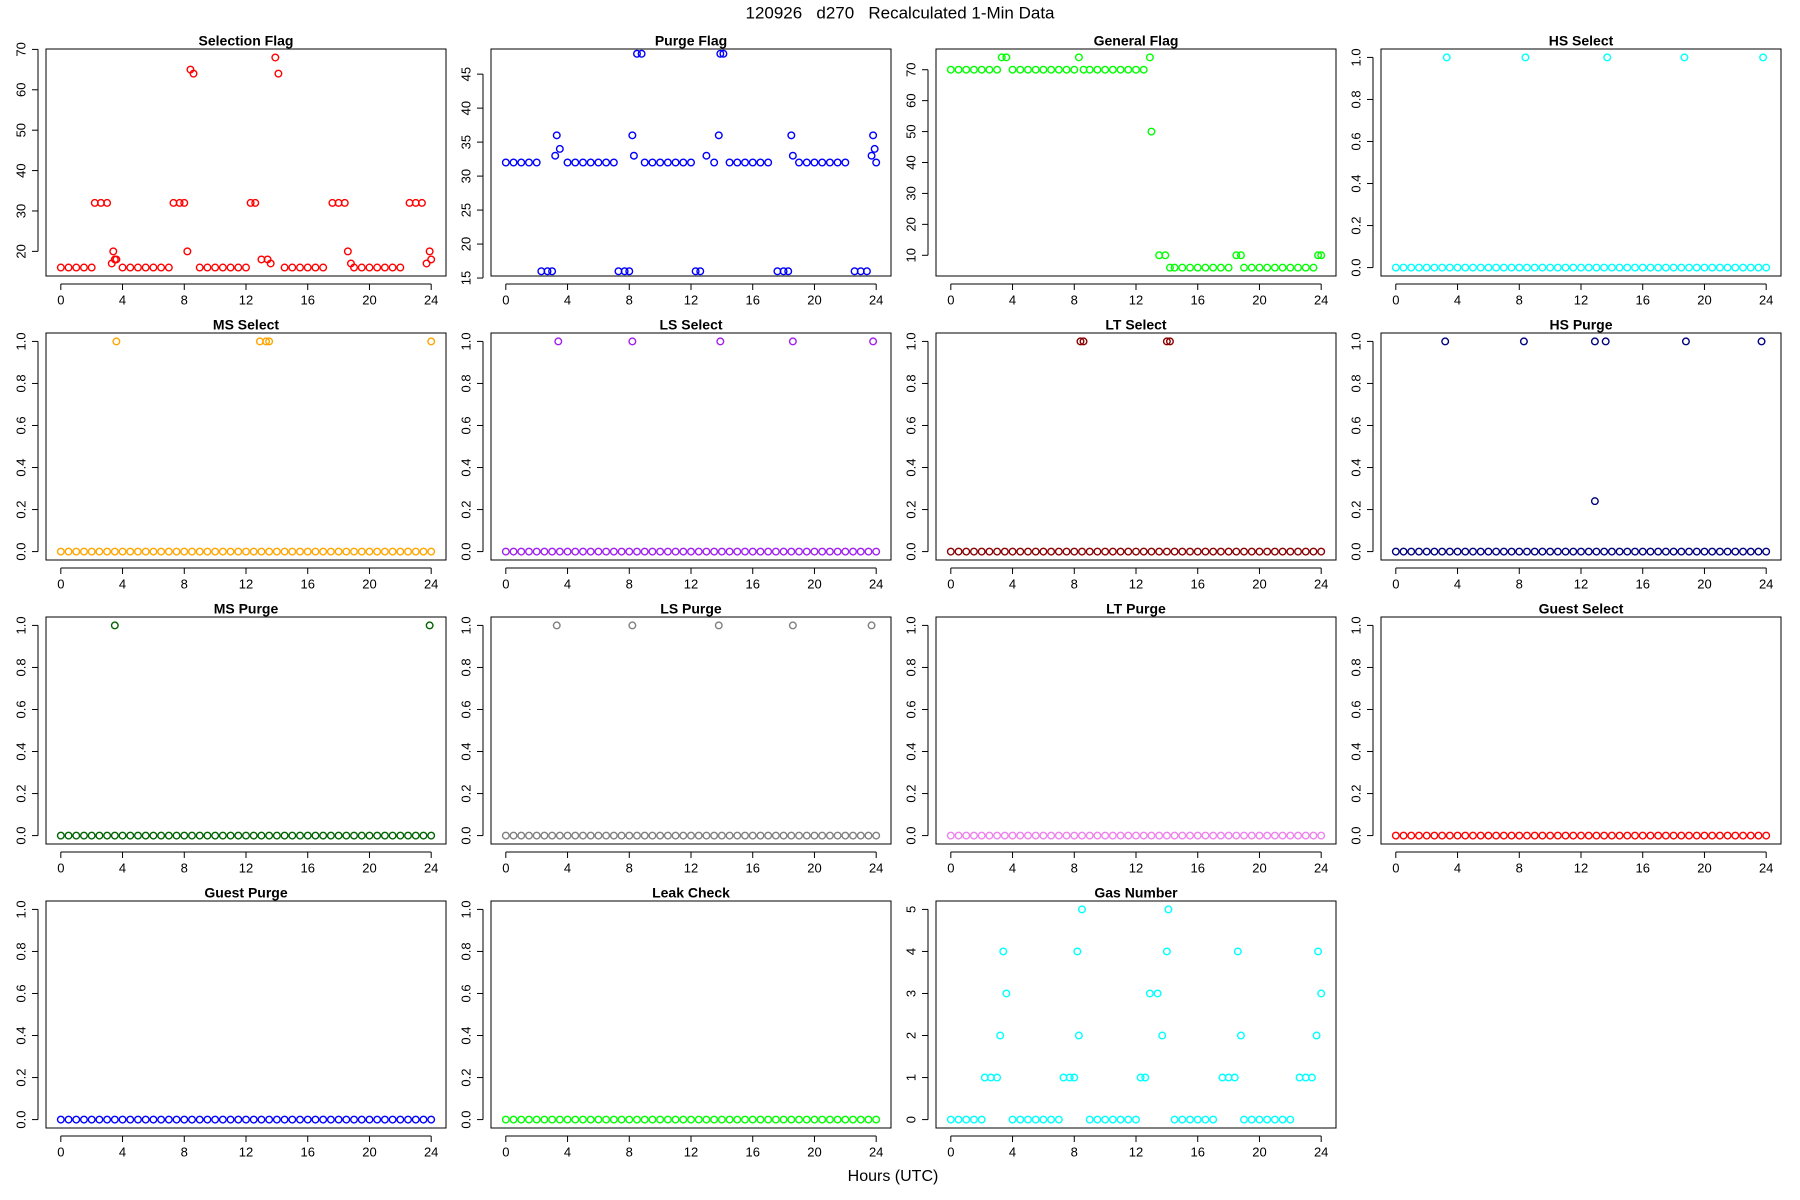 The width and height of the screenshot is (1800, 1200). What do you see at coordinates (230, 170) in the screenshot?
I see `panel: Selection Flag 0 4 8 12 16 20 24 20 30 40 50 60 70` at bounding box center [230, 170].